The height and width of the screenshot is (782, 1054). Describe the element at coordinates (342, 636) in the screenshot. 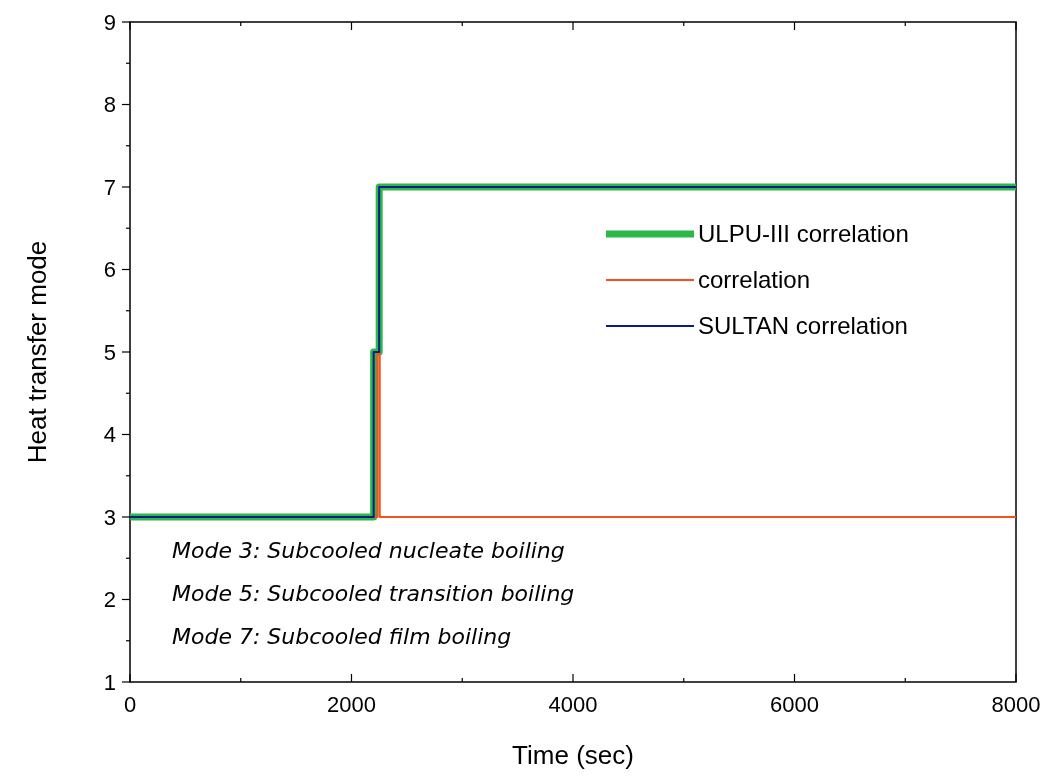

I see `annotation: Mode 7: Subcooled film boiling` at that location.